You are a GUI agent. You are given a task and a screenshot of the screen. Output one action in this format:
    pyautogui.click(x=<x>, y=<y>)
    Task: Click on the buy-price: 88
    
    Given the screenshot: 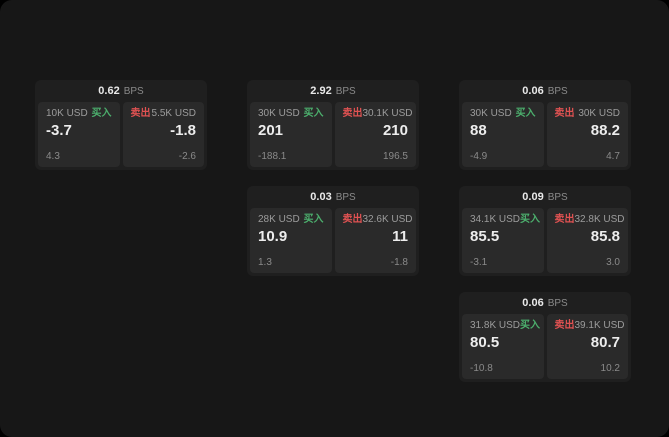 What is the action you would take?
    pyautogui.click(x=478, y=130)
    